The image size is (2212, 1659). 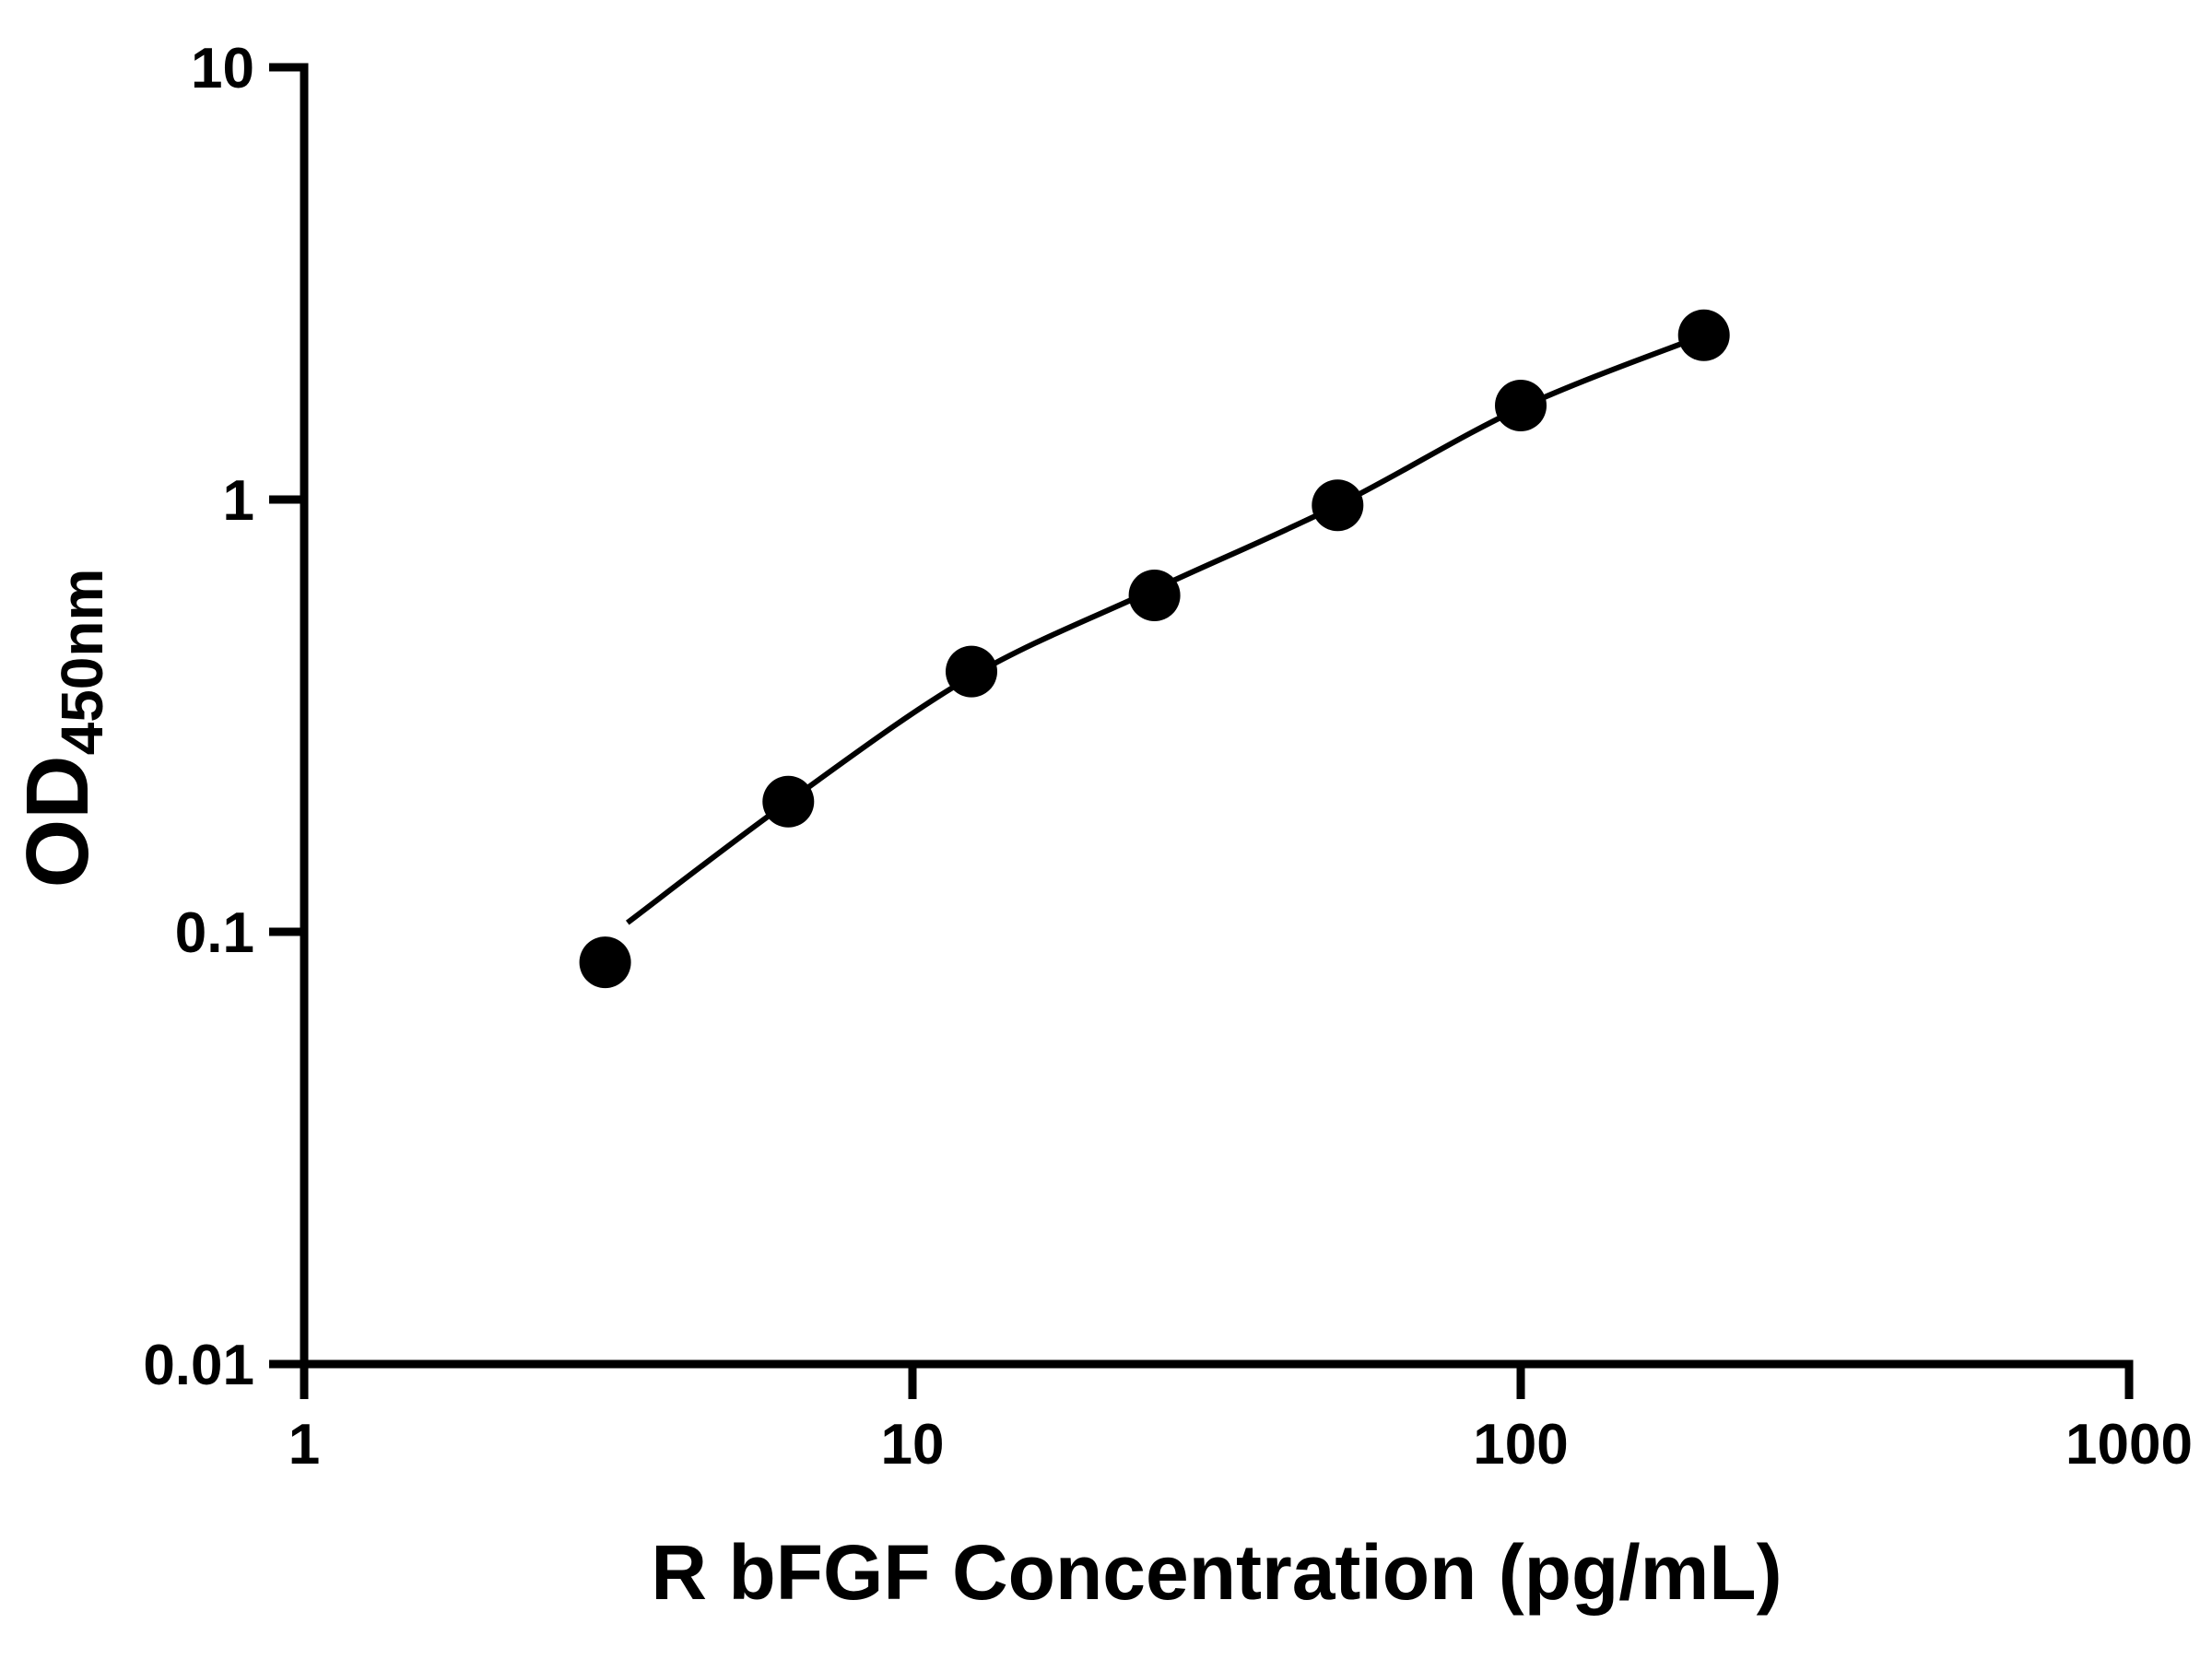 What do you see at coordinates (2129, 1445) in the screenshot?
I see `x-tick-label: 1000` at bounding box center [2129, 1445].